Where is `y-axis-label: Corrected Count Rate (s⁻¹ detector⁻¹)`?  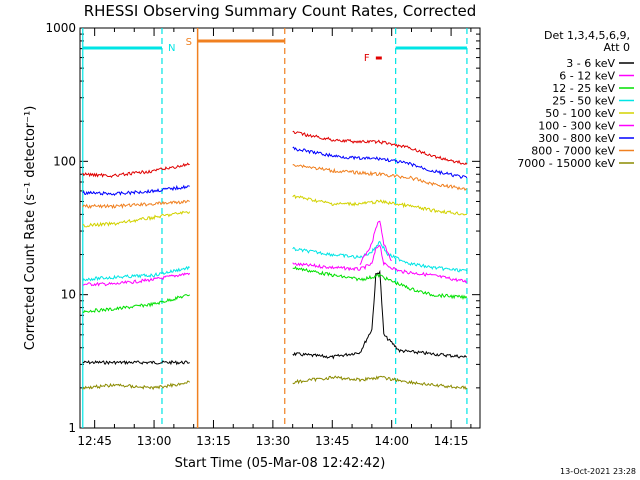
y-axis-label: Corrected Count Rate (s⁻¹ detector⁻¹) is located at coordinates (30, 228).